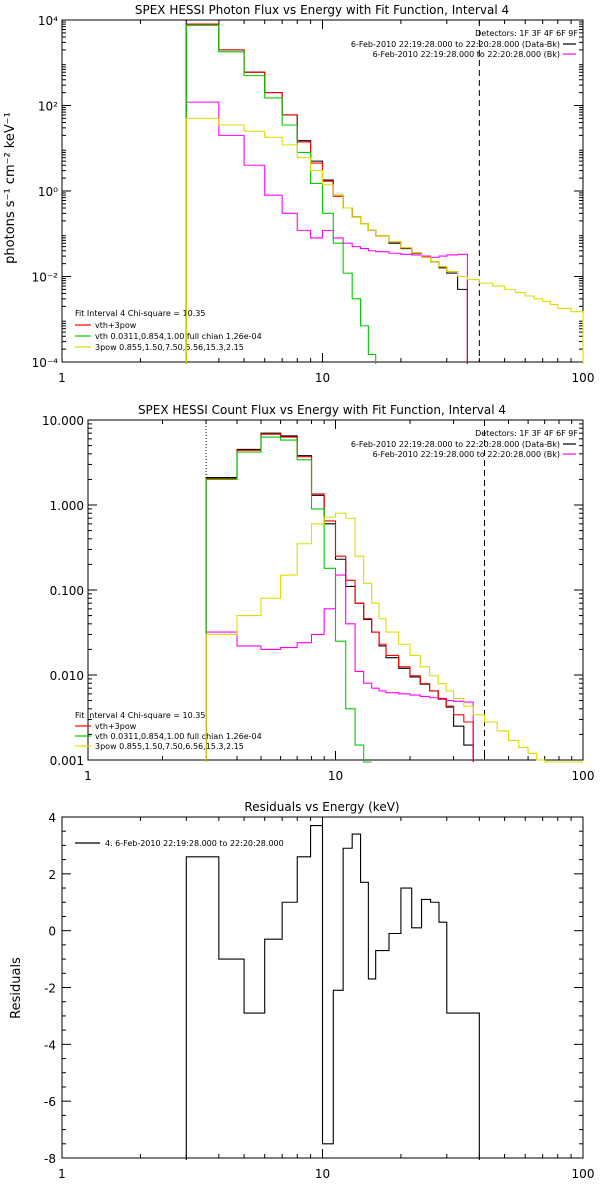  Describe the element at coordinates (52, 818) in the screenshot. I see `y-tick-label: 4` at that location.